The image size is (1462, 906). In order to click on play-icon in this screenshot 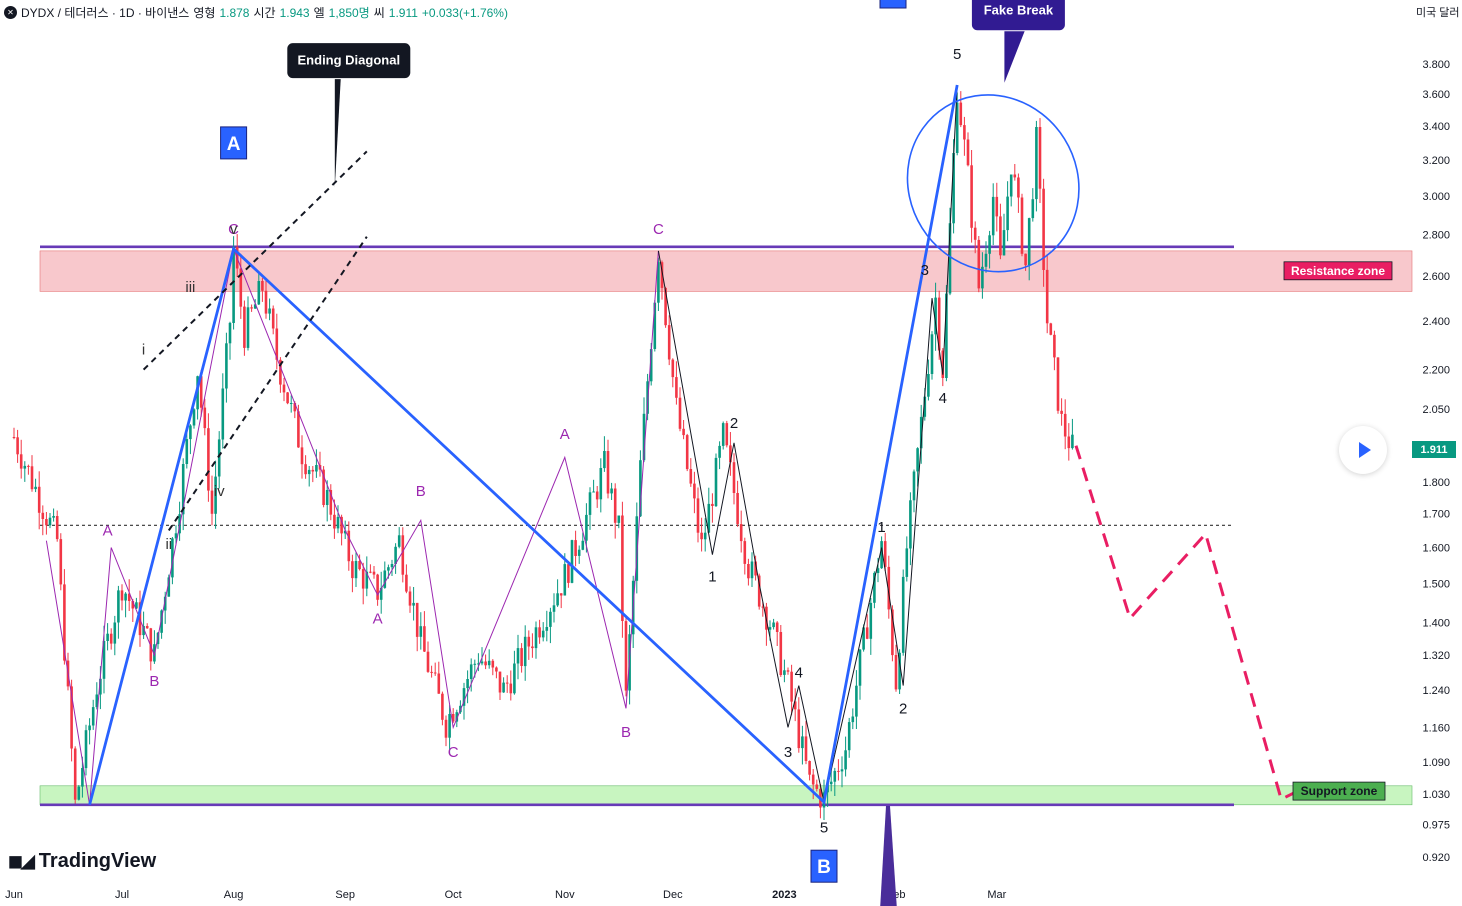, I will do `click(1365, 450)`.